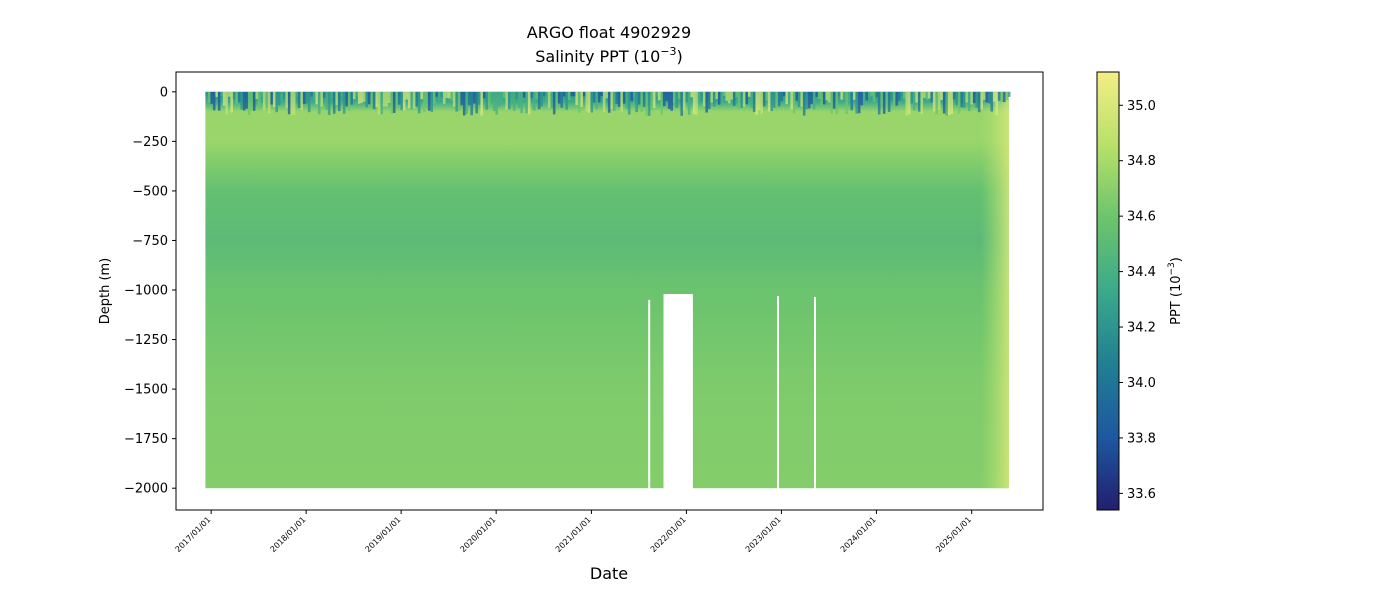 The width and height of the screenshot is (1400, 600). What do you see at coordinates (609, 573) in the screenshot?
I see `x-axis-label: Date` at bounding box center [609, 573].